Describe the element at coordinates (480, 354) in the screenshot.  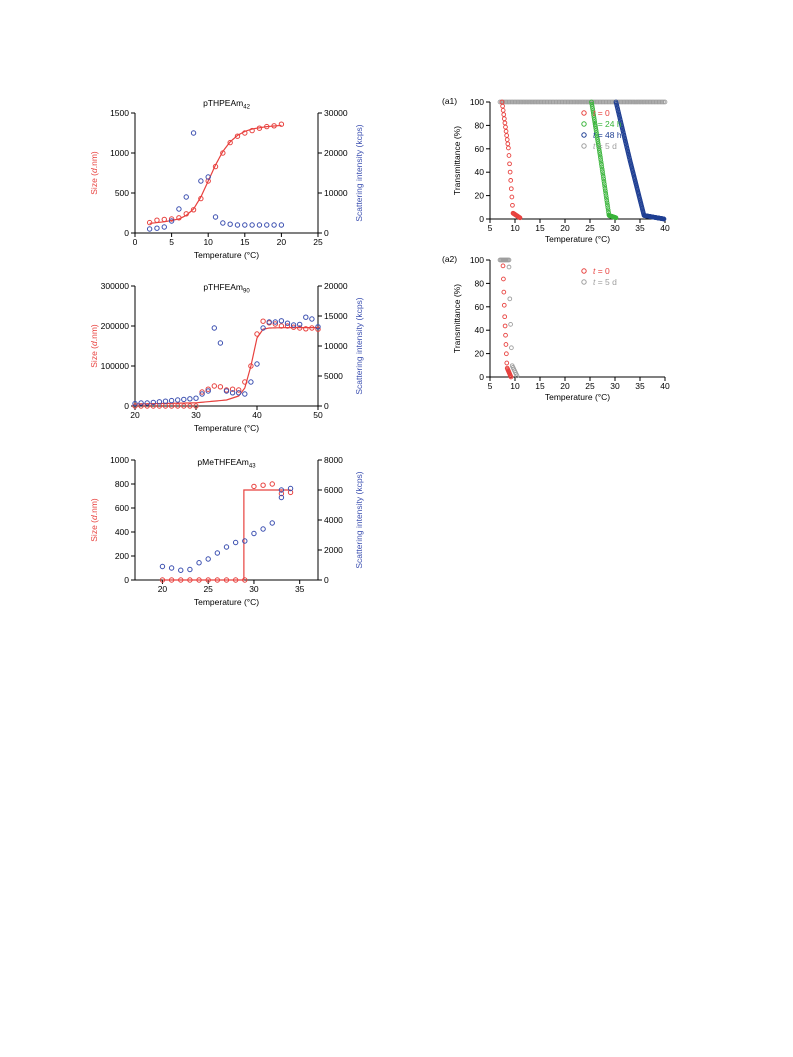
I see `y-tick-label: 20` at that location.